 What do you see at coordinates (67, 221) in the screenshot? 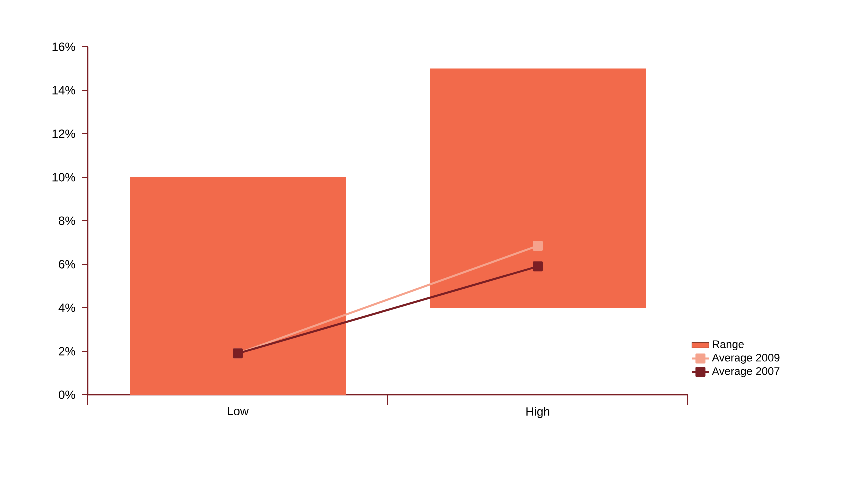
I see `y-tick-label: 8%` at bounding box center [67, 221].